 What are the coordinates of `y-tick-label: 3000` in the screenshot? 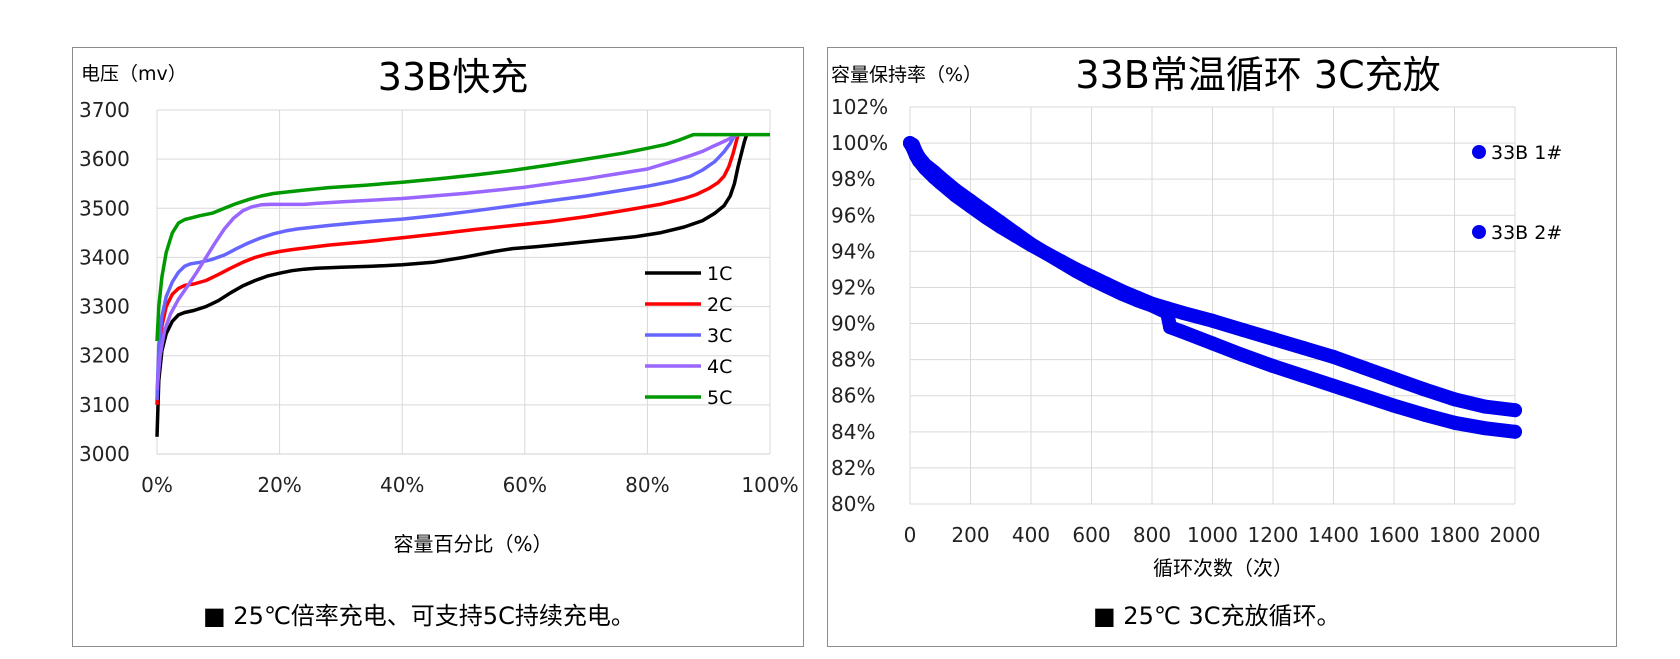 It's located at (104, 454).